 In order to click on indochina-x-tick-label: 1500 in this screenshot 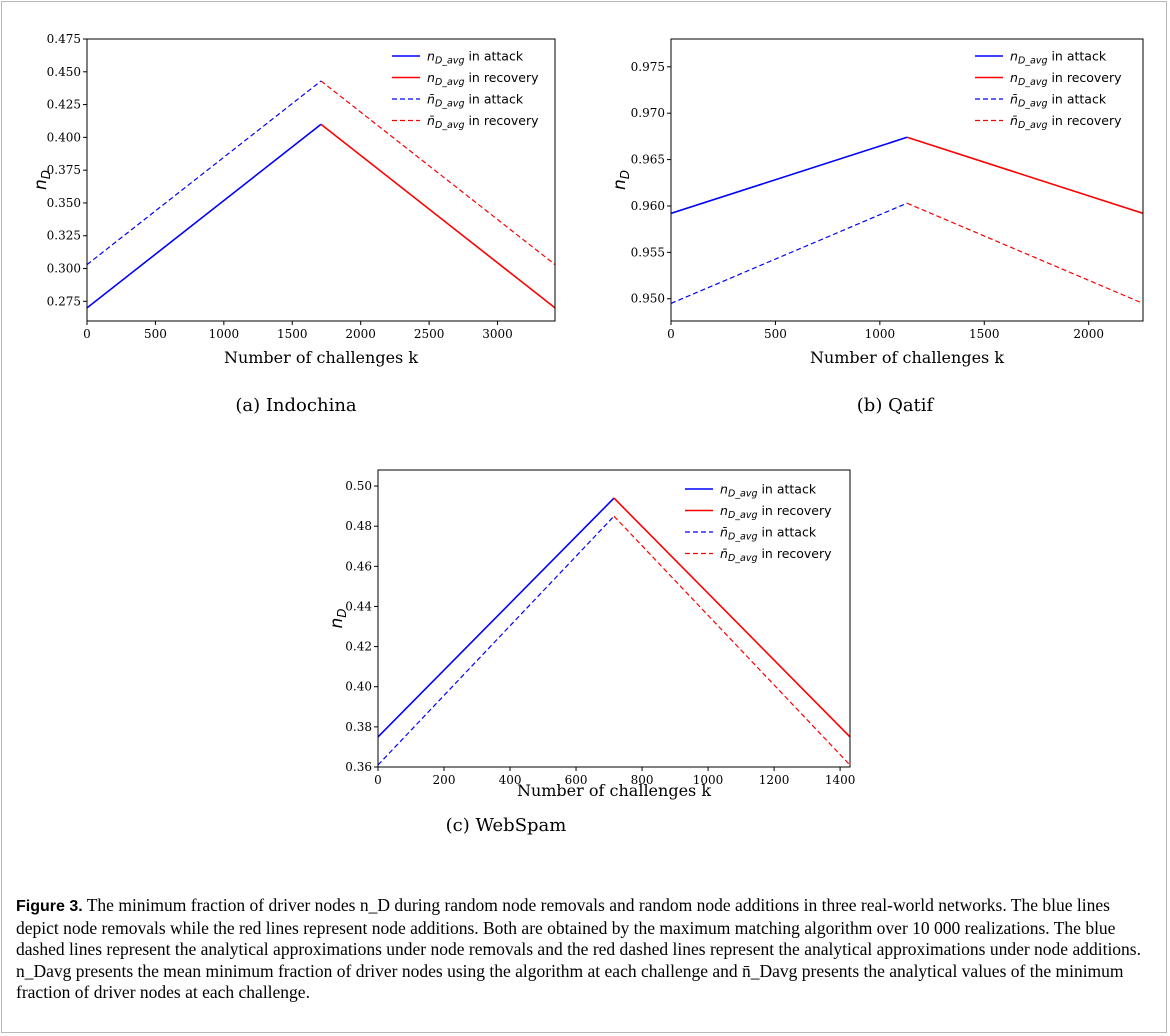, I will do `click(292, 334)`.